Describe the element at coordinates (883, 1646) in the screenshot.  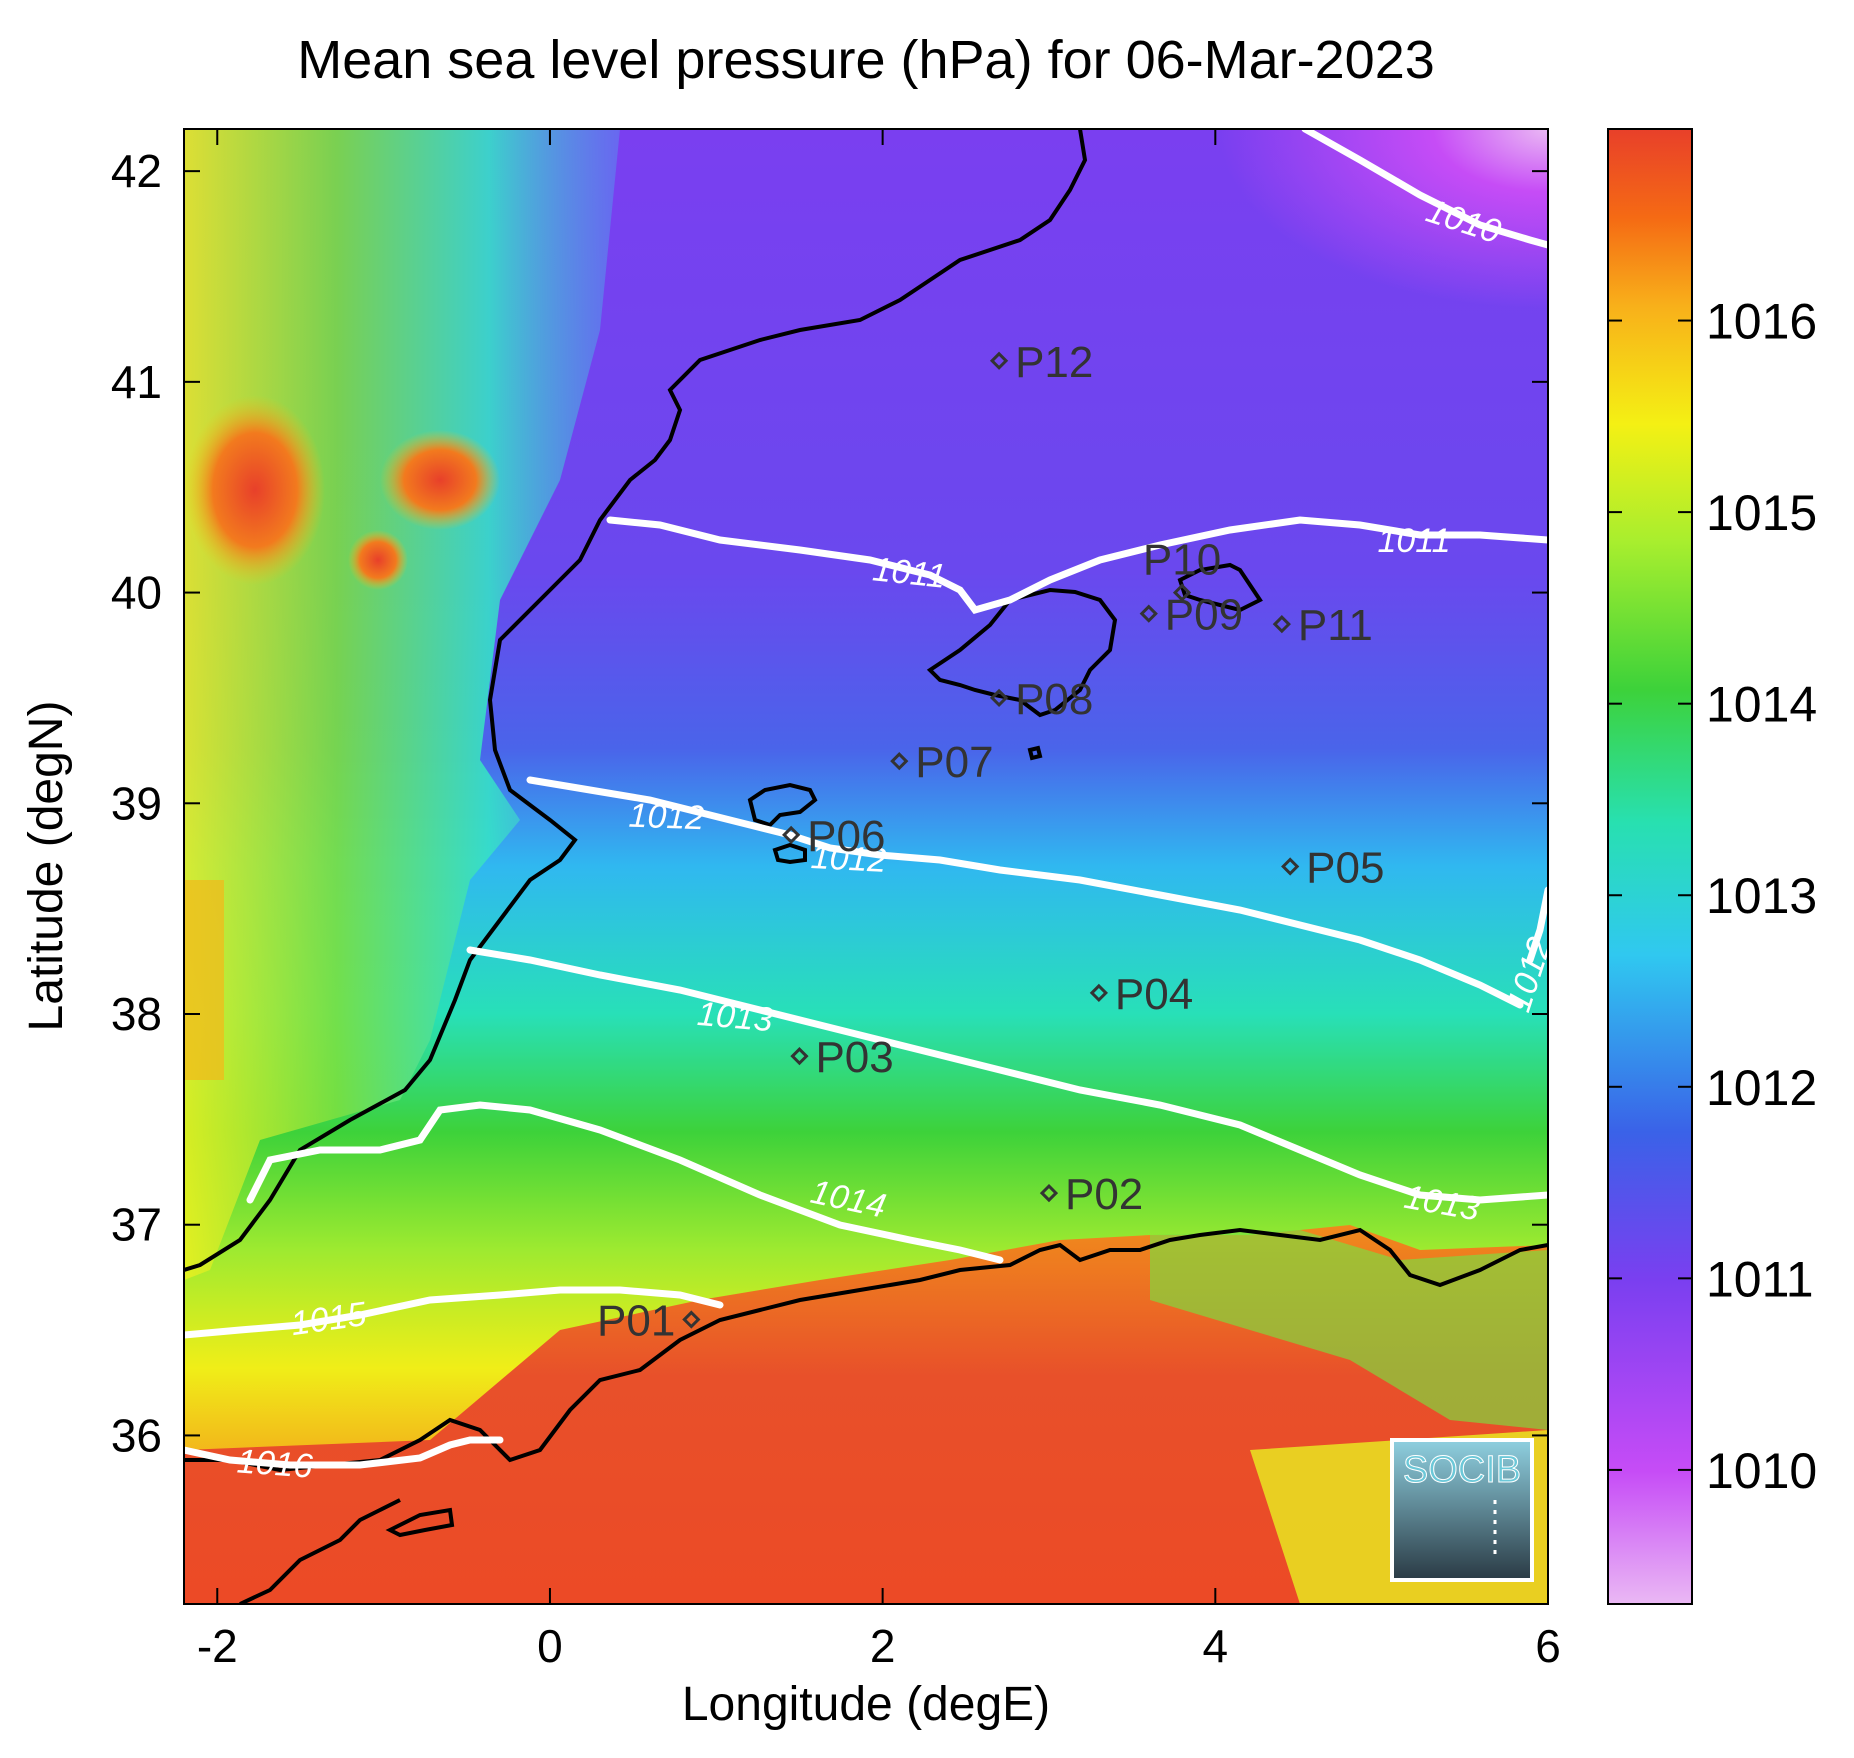
I see `x-tick-label: 2` at that location.